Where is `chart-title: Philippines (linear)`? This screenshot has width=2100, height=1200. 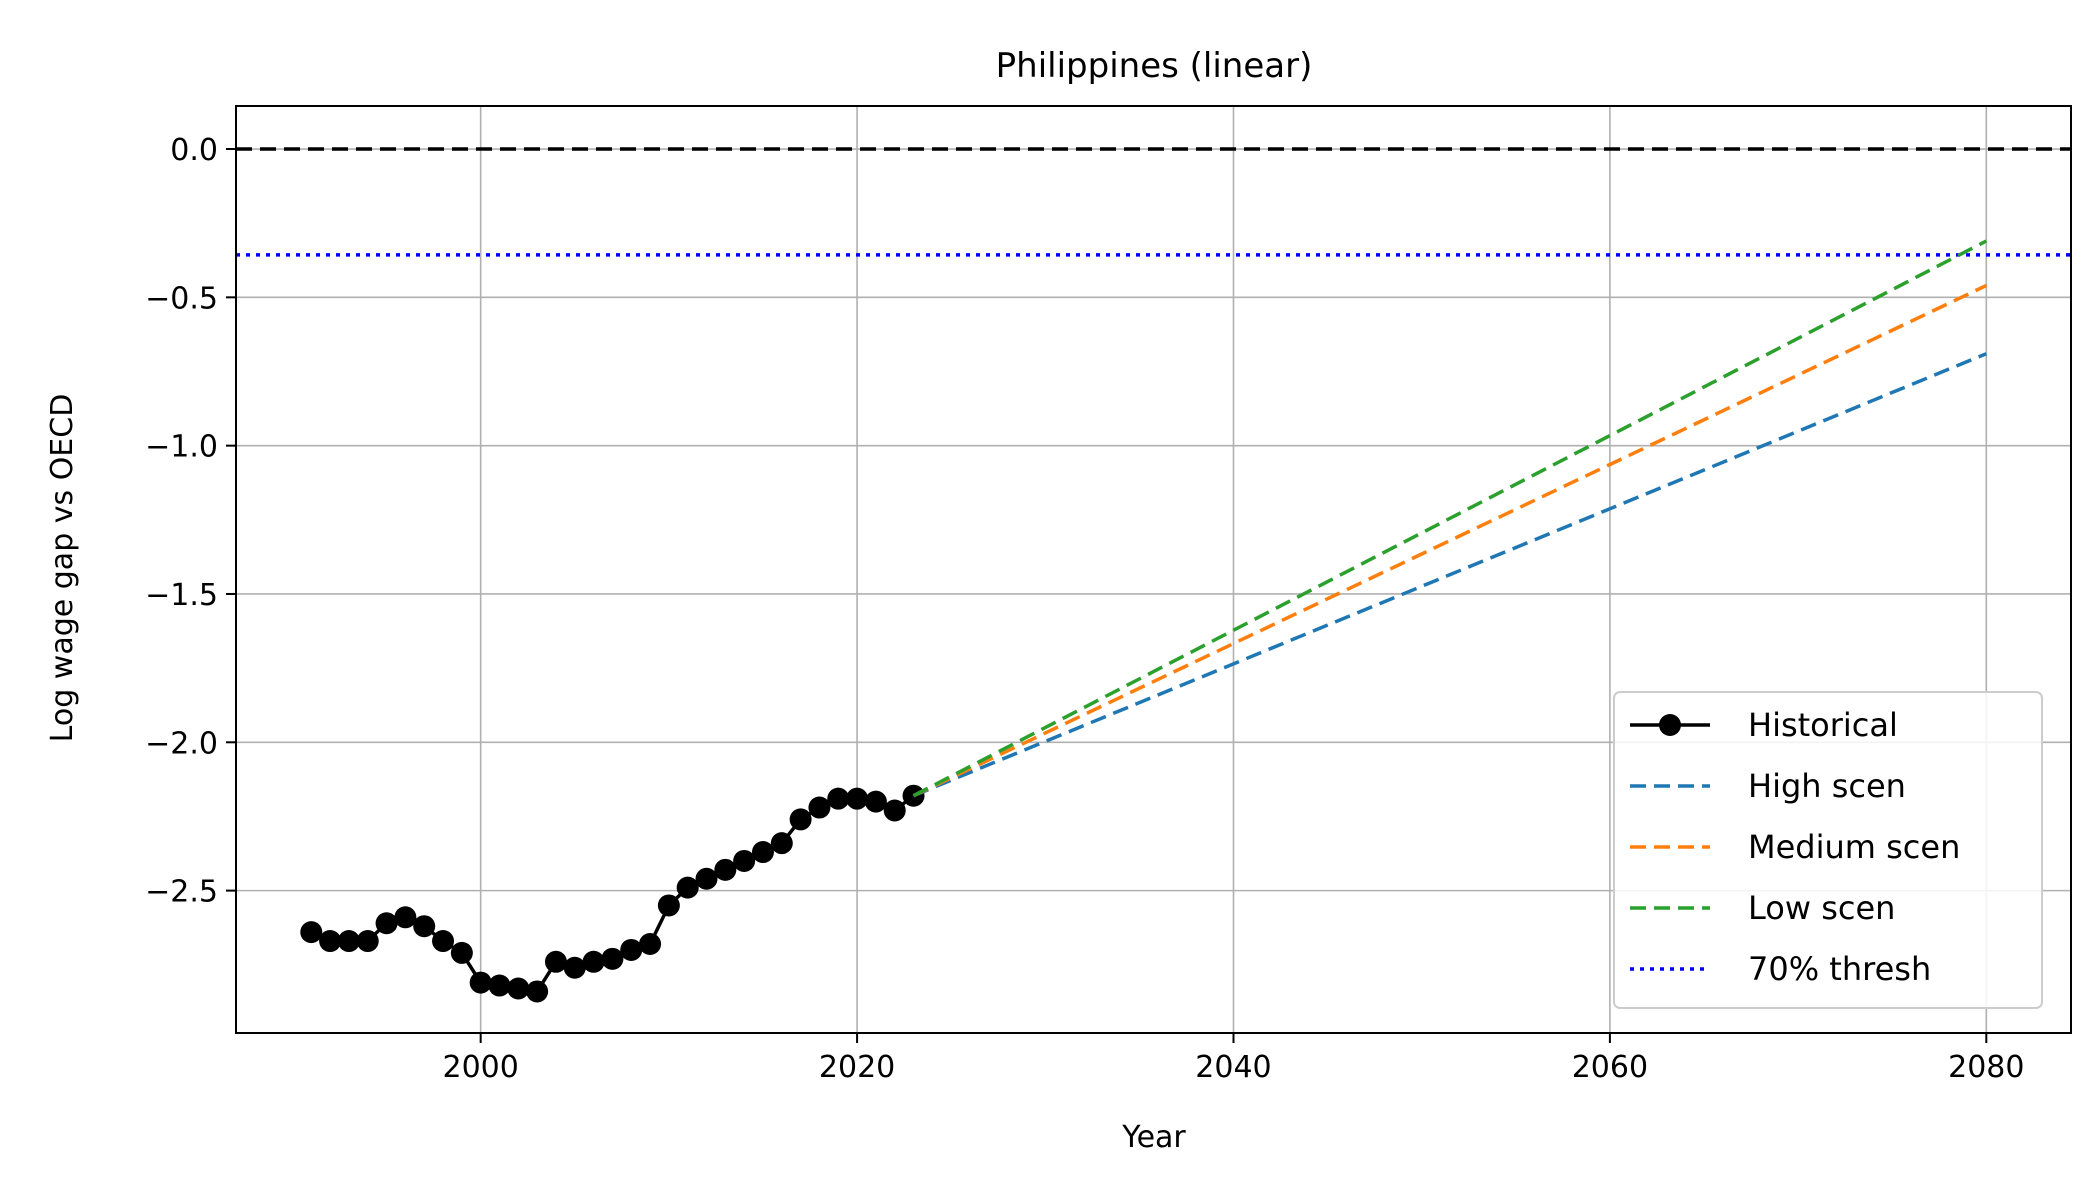
chart-title: Philippines (linear) is located at coordinates (1154, 66).